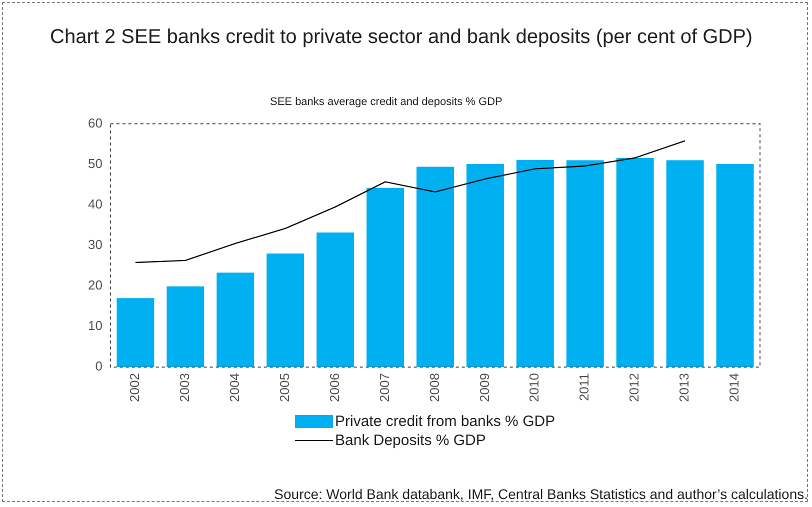 The height and width of the screenshot is (507, 812). I want to click on x-tick-label: 2010, so click(534, 387).